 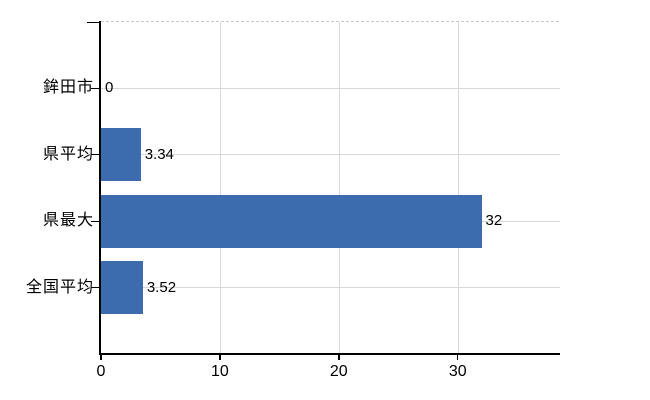 I want to click on category-label: 県最大, so click(x=68, y=221).